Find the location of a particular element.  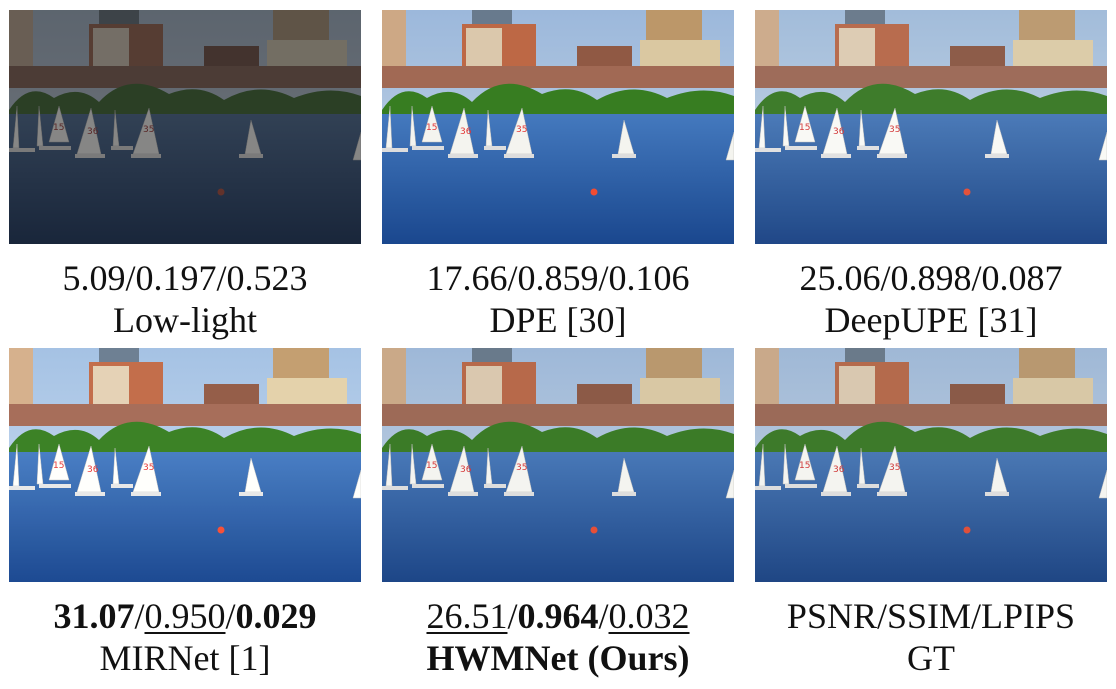

metric: 5.09/0.197/0.523 is located at coordinates (185, 278).